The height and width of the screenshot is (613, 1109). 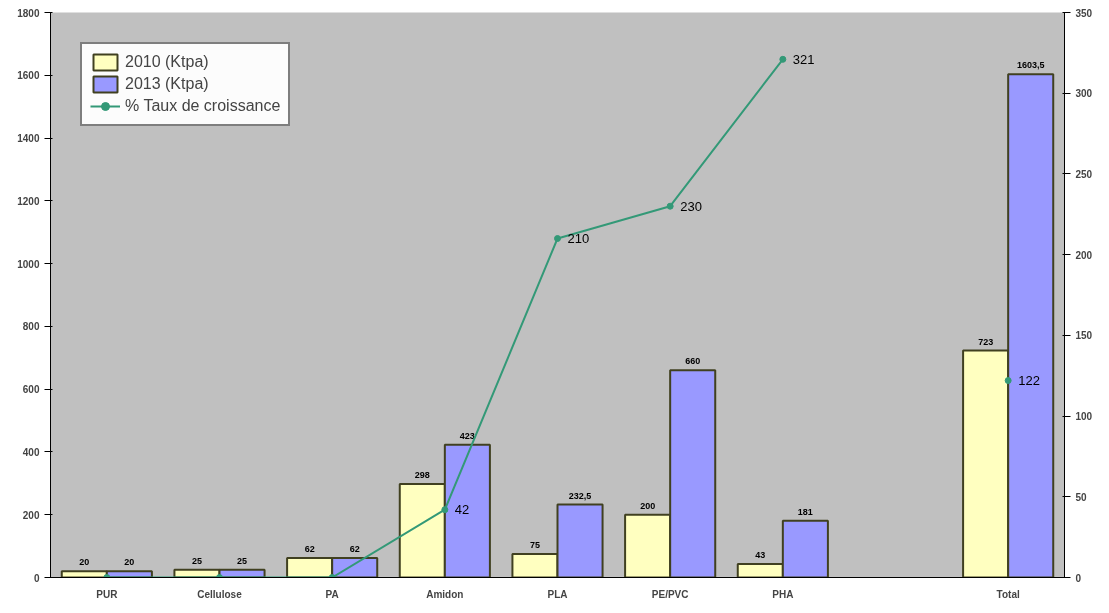 What do you see at coordinates (28, 13) in the screenshot?
I see `y-tick-label: 1800` at bounding box center [28, 13].